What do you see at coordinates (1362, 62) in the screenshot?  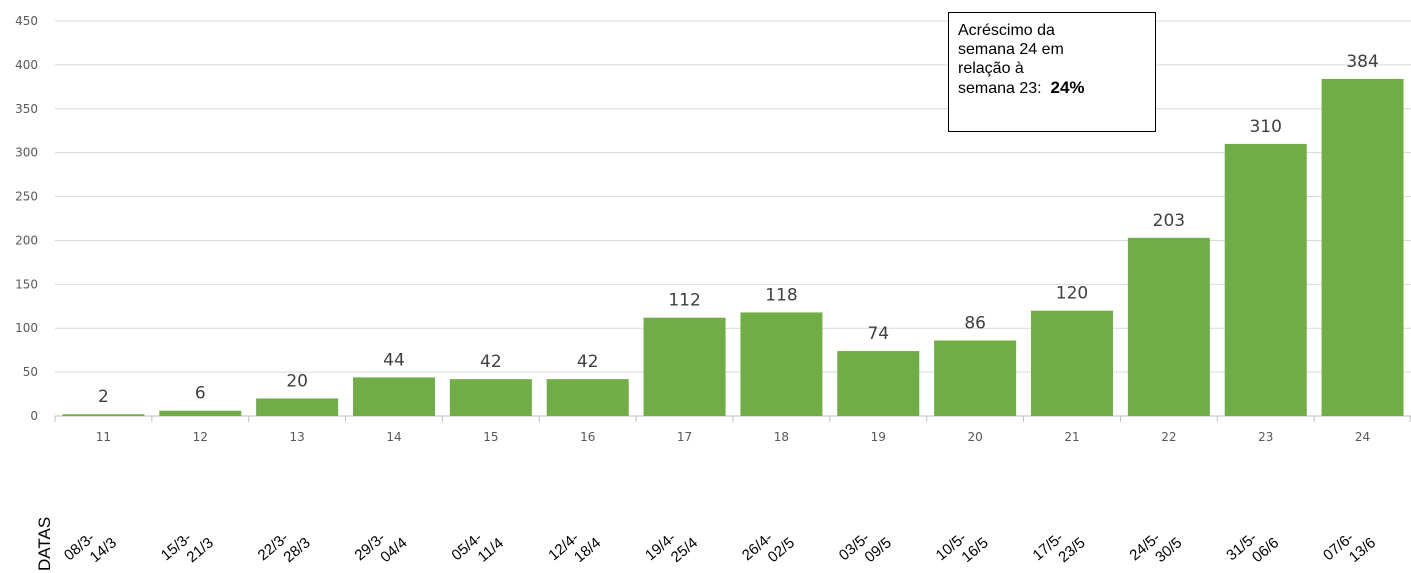 I see `data-label: 384` at bounding box center [1362, 62].